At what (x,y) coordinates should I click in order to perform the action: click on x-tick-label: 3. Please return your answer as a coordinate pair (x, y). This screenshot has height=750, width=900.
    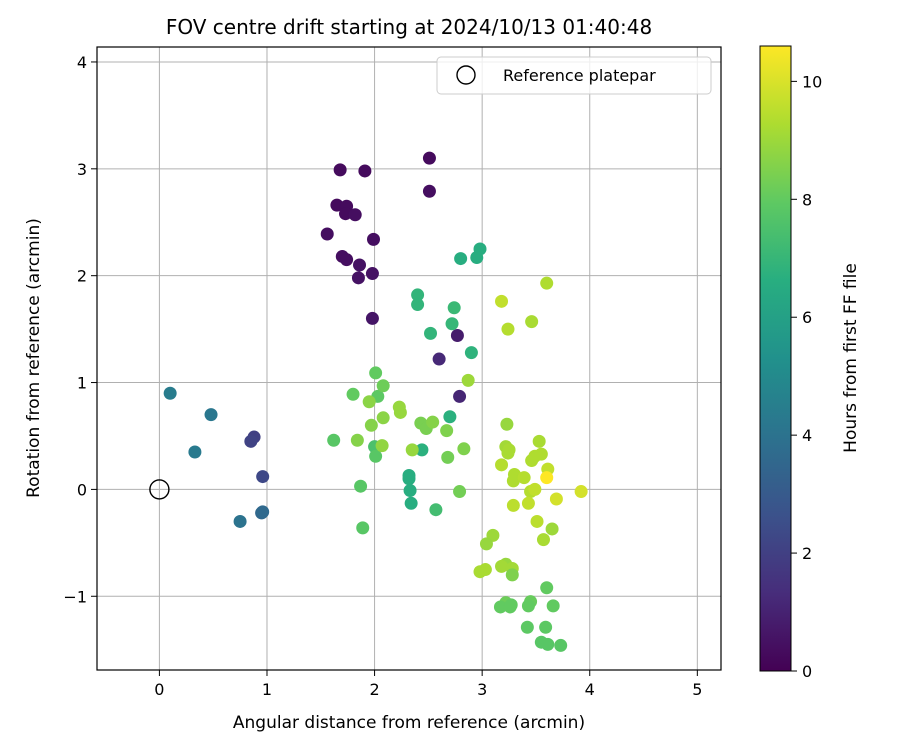
    Looking at the image, I should click on (482, 689).